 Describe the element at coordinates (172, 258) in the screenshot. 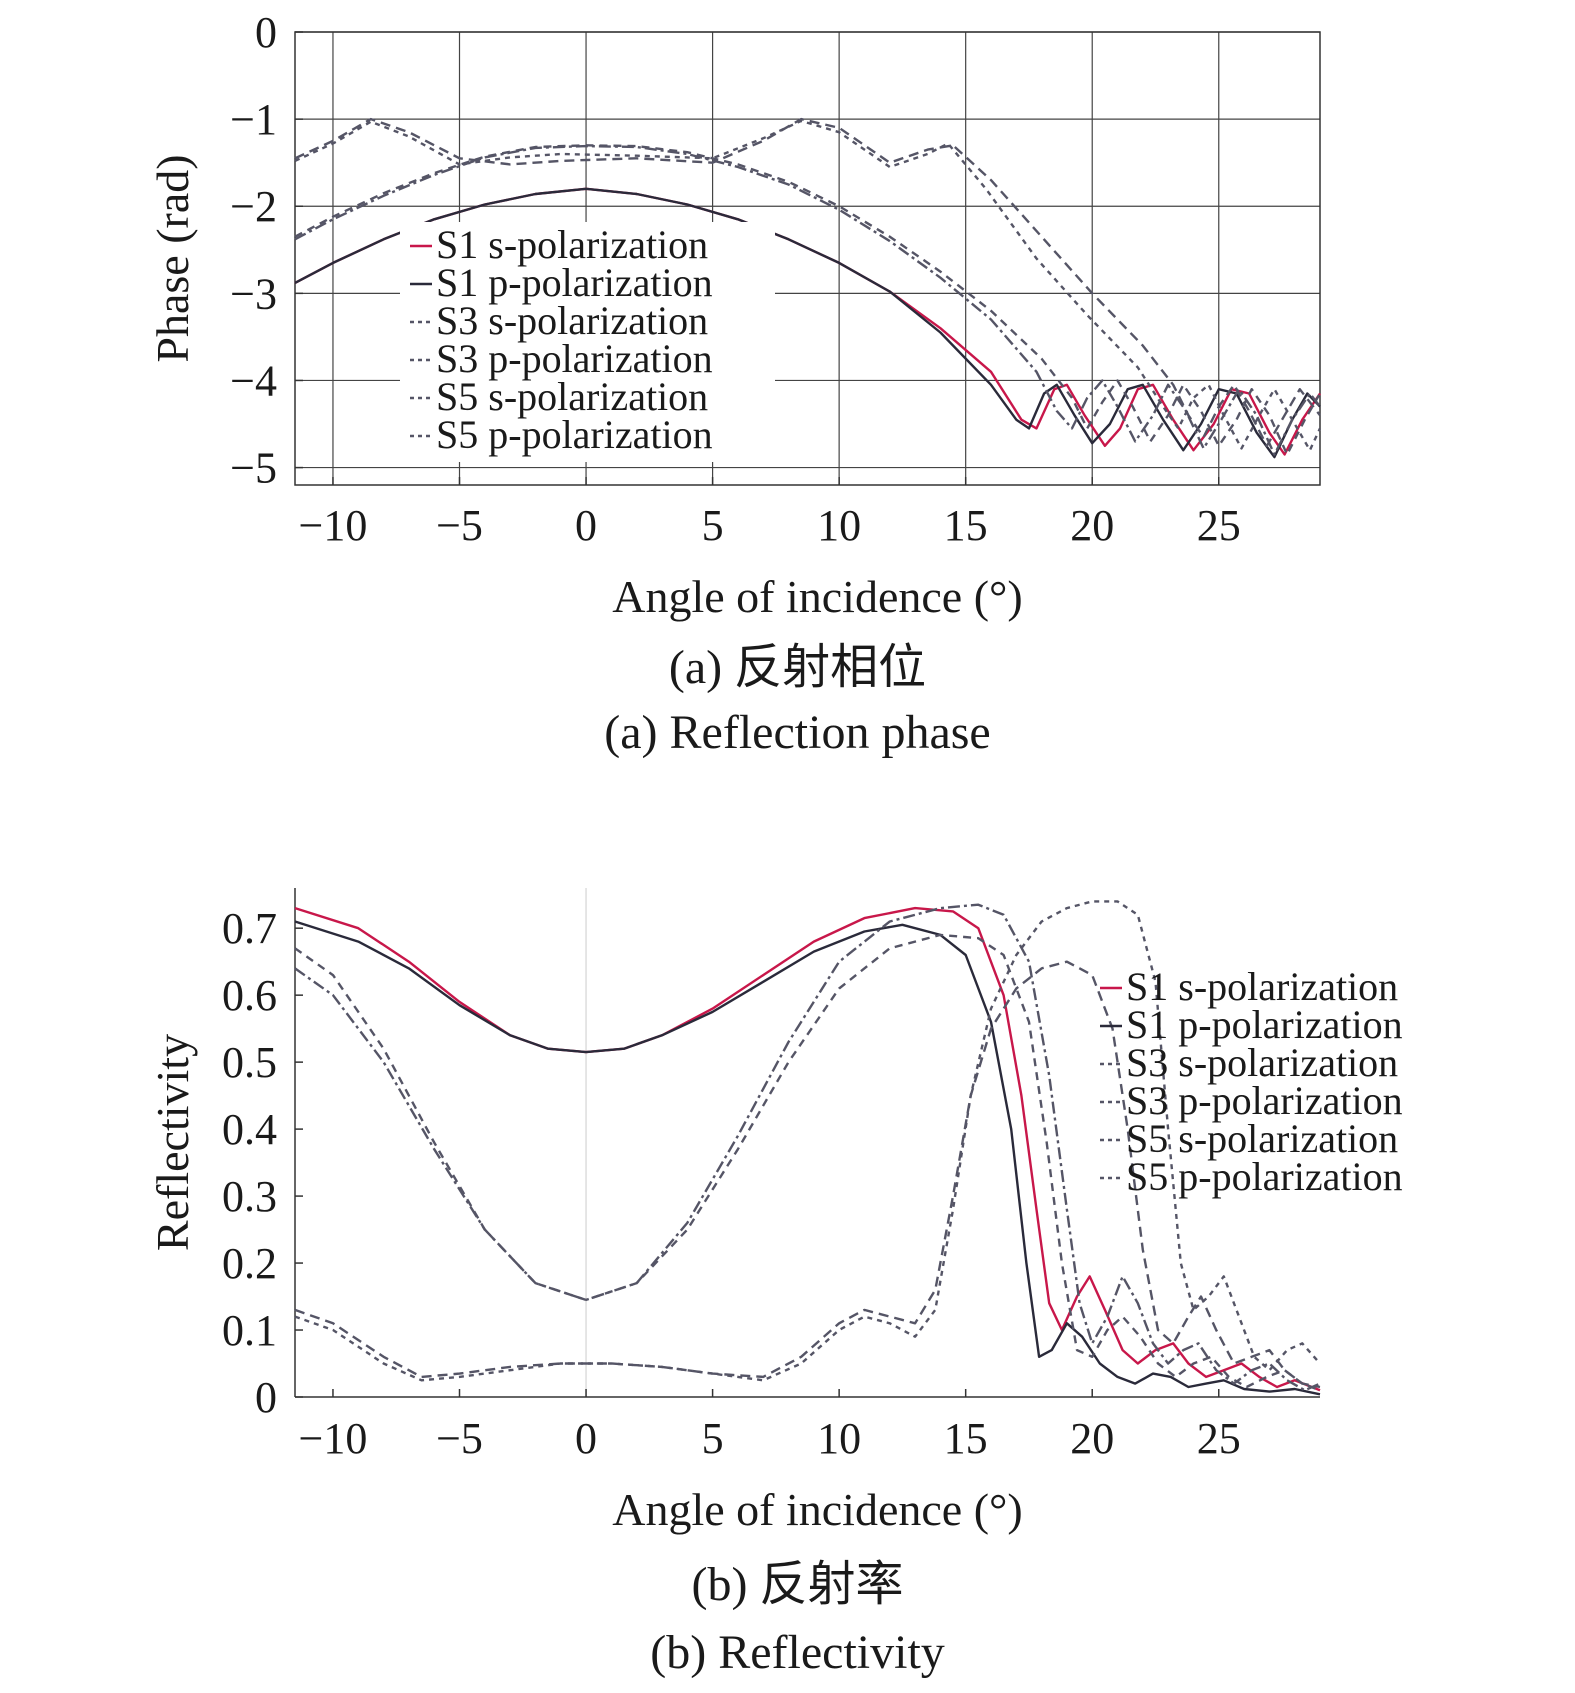

I see `phase-y-axis-label: Phase (rad)` at that location.